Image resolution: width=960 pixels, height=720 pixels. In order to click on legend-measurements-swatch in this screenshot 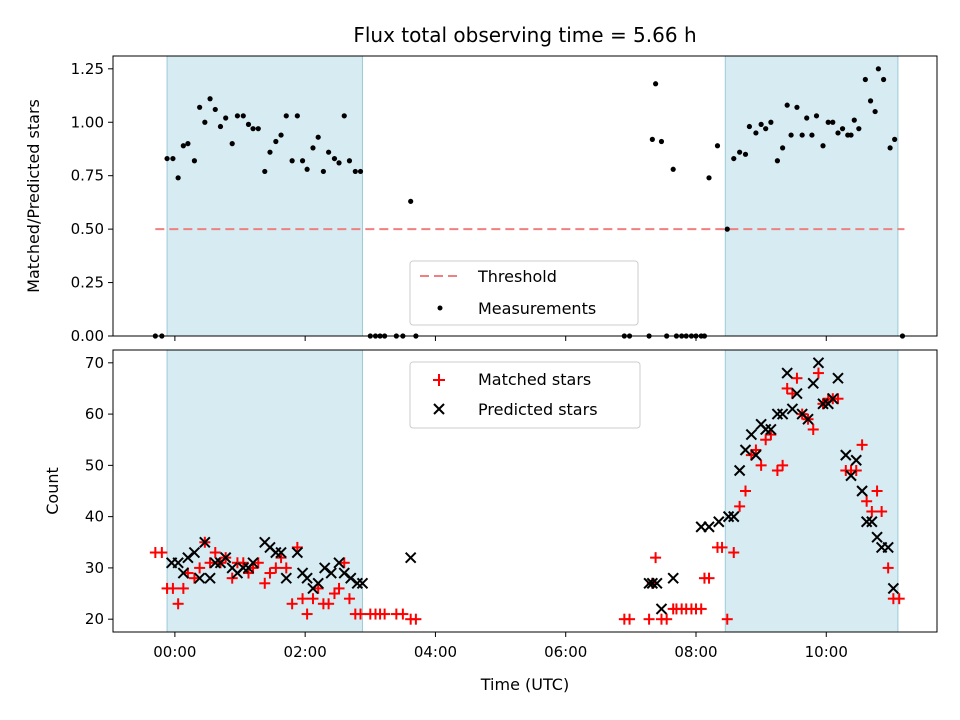, I will do `click(440, 308)`.